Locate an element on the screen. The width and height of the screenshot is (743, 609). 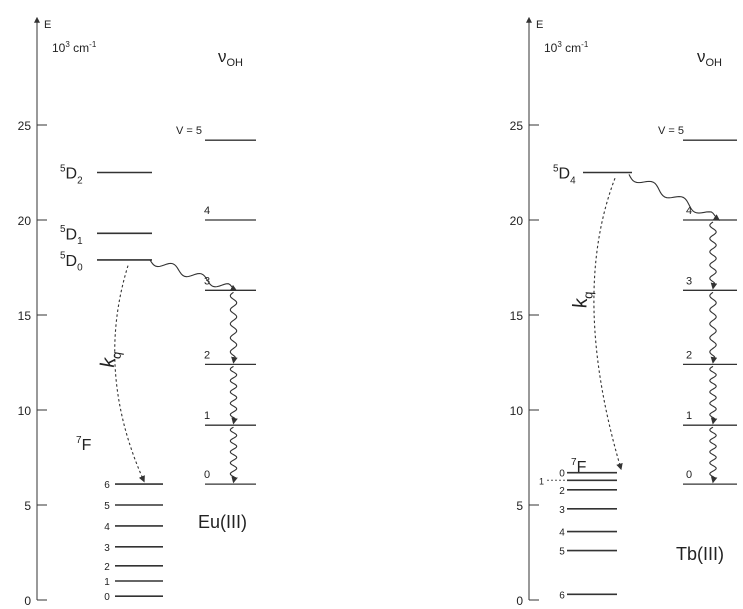
ion-label: Eu(III) is located at coordinates (222, 522).